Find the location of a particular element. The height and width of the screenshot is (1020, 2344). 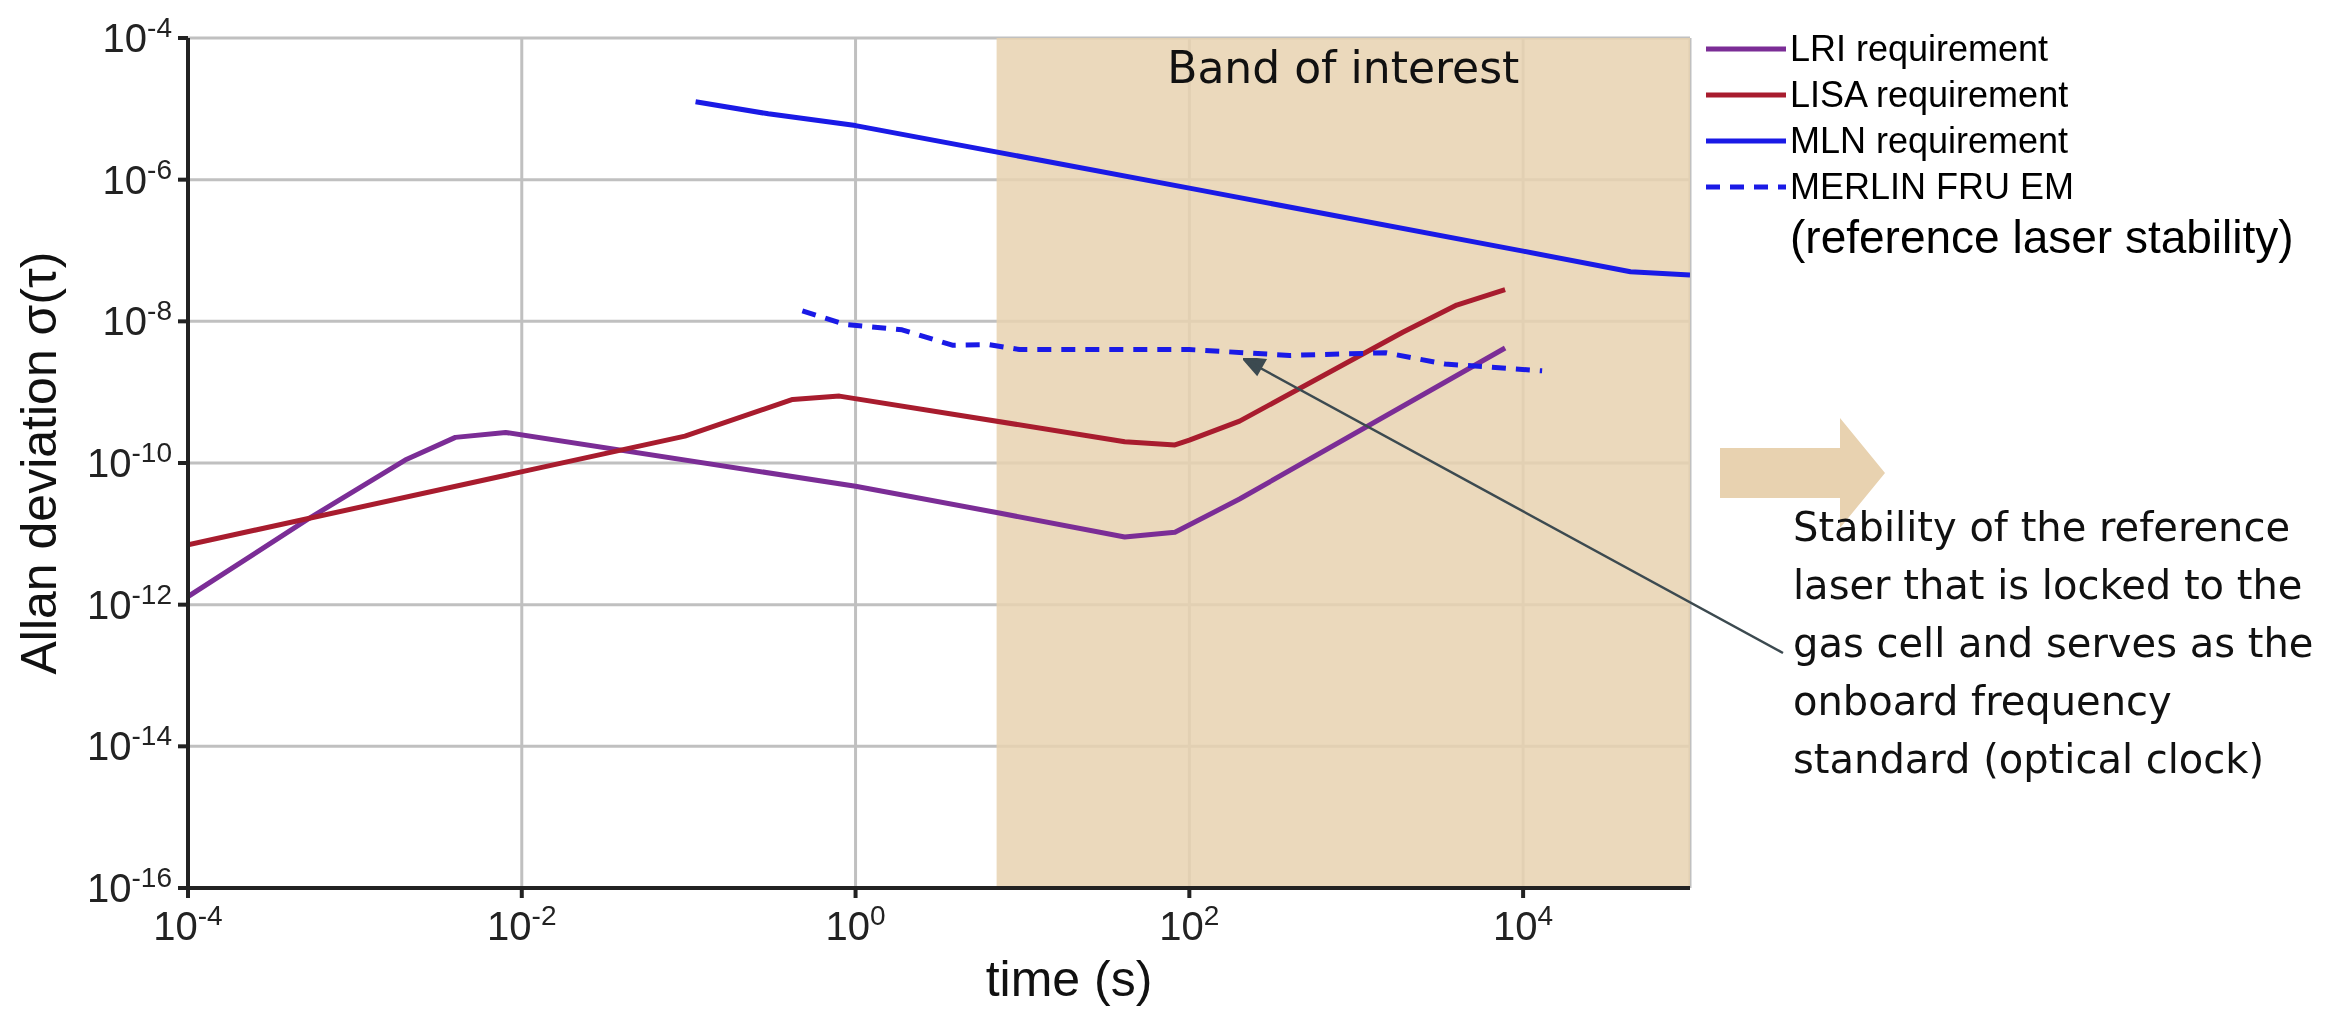

x-tick-label: 10$^{-2}$ is located at coordinates (522, 923).